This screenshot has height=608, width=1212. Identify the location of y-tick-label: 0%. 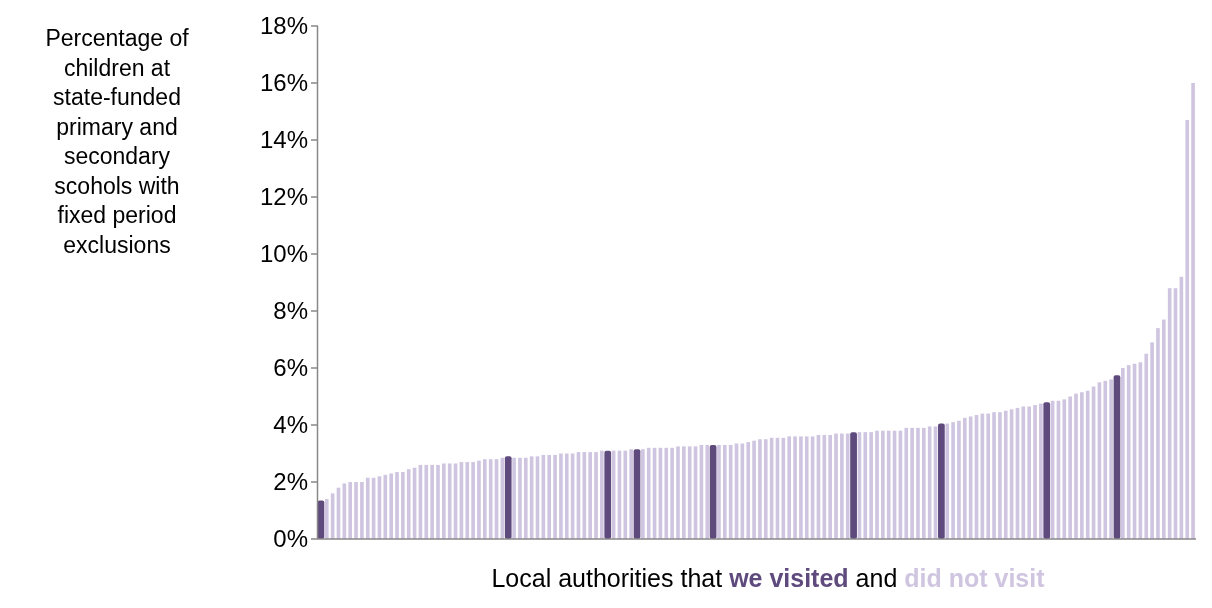
(290, 539).